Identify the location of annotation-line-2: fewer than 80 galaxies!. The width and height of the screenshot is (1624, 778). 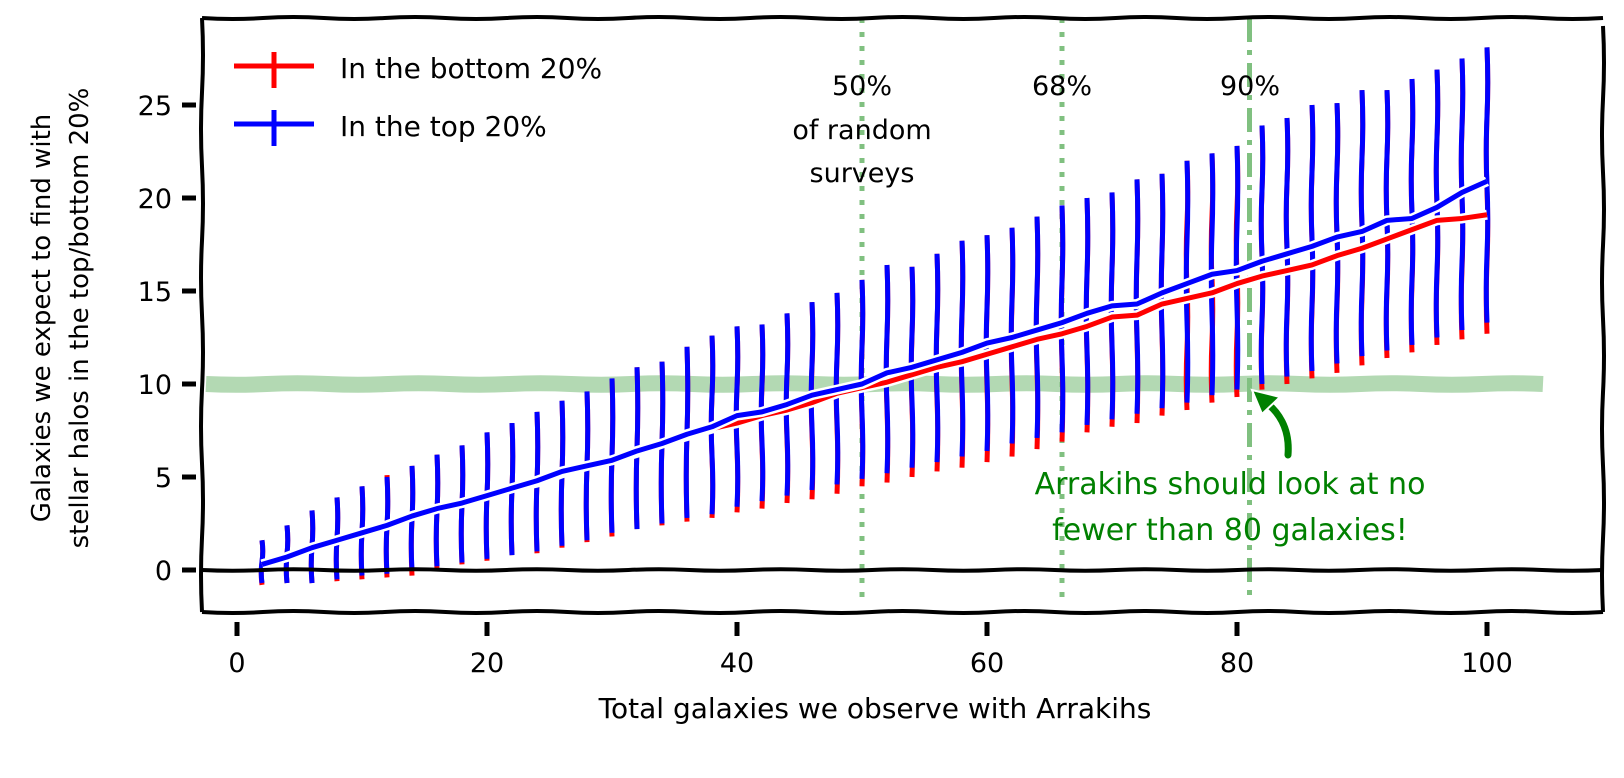
(1230, 530).